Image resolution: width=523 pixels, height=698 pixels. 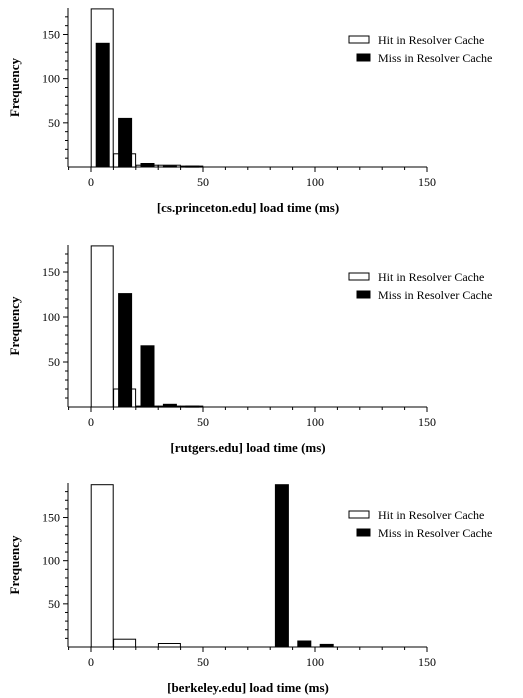 I want to click on x-axis-title: [cs.princeton.edu] load time (ms), so click(x=248, y=207).